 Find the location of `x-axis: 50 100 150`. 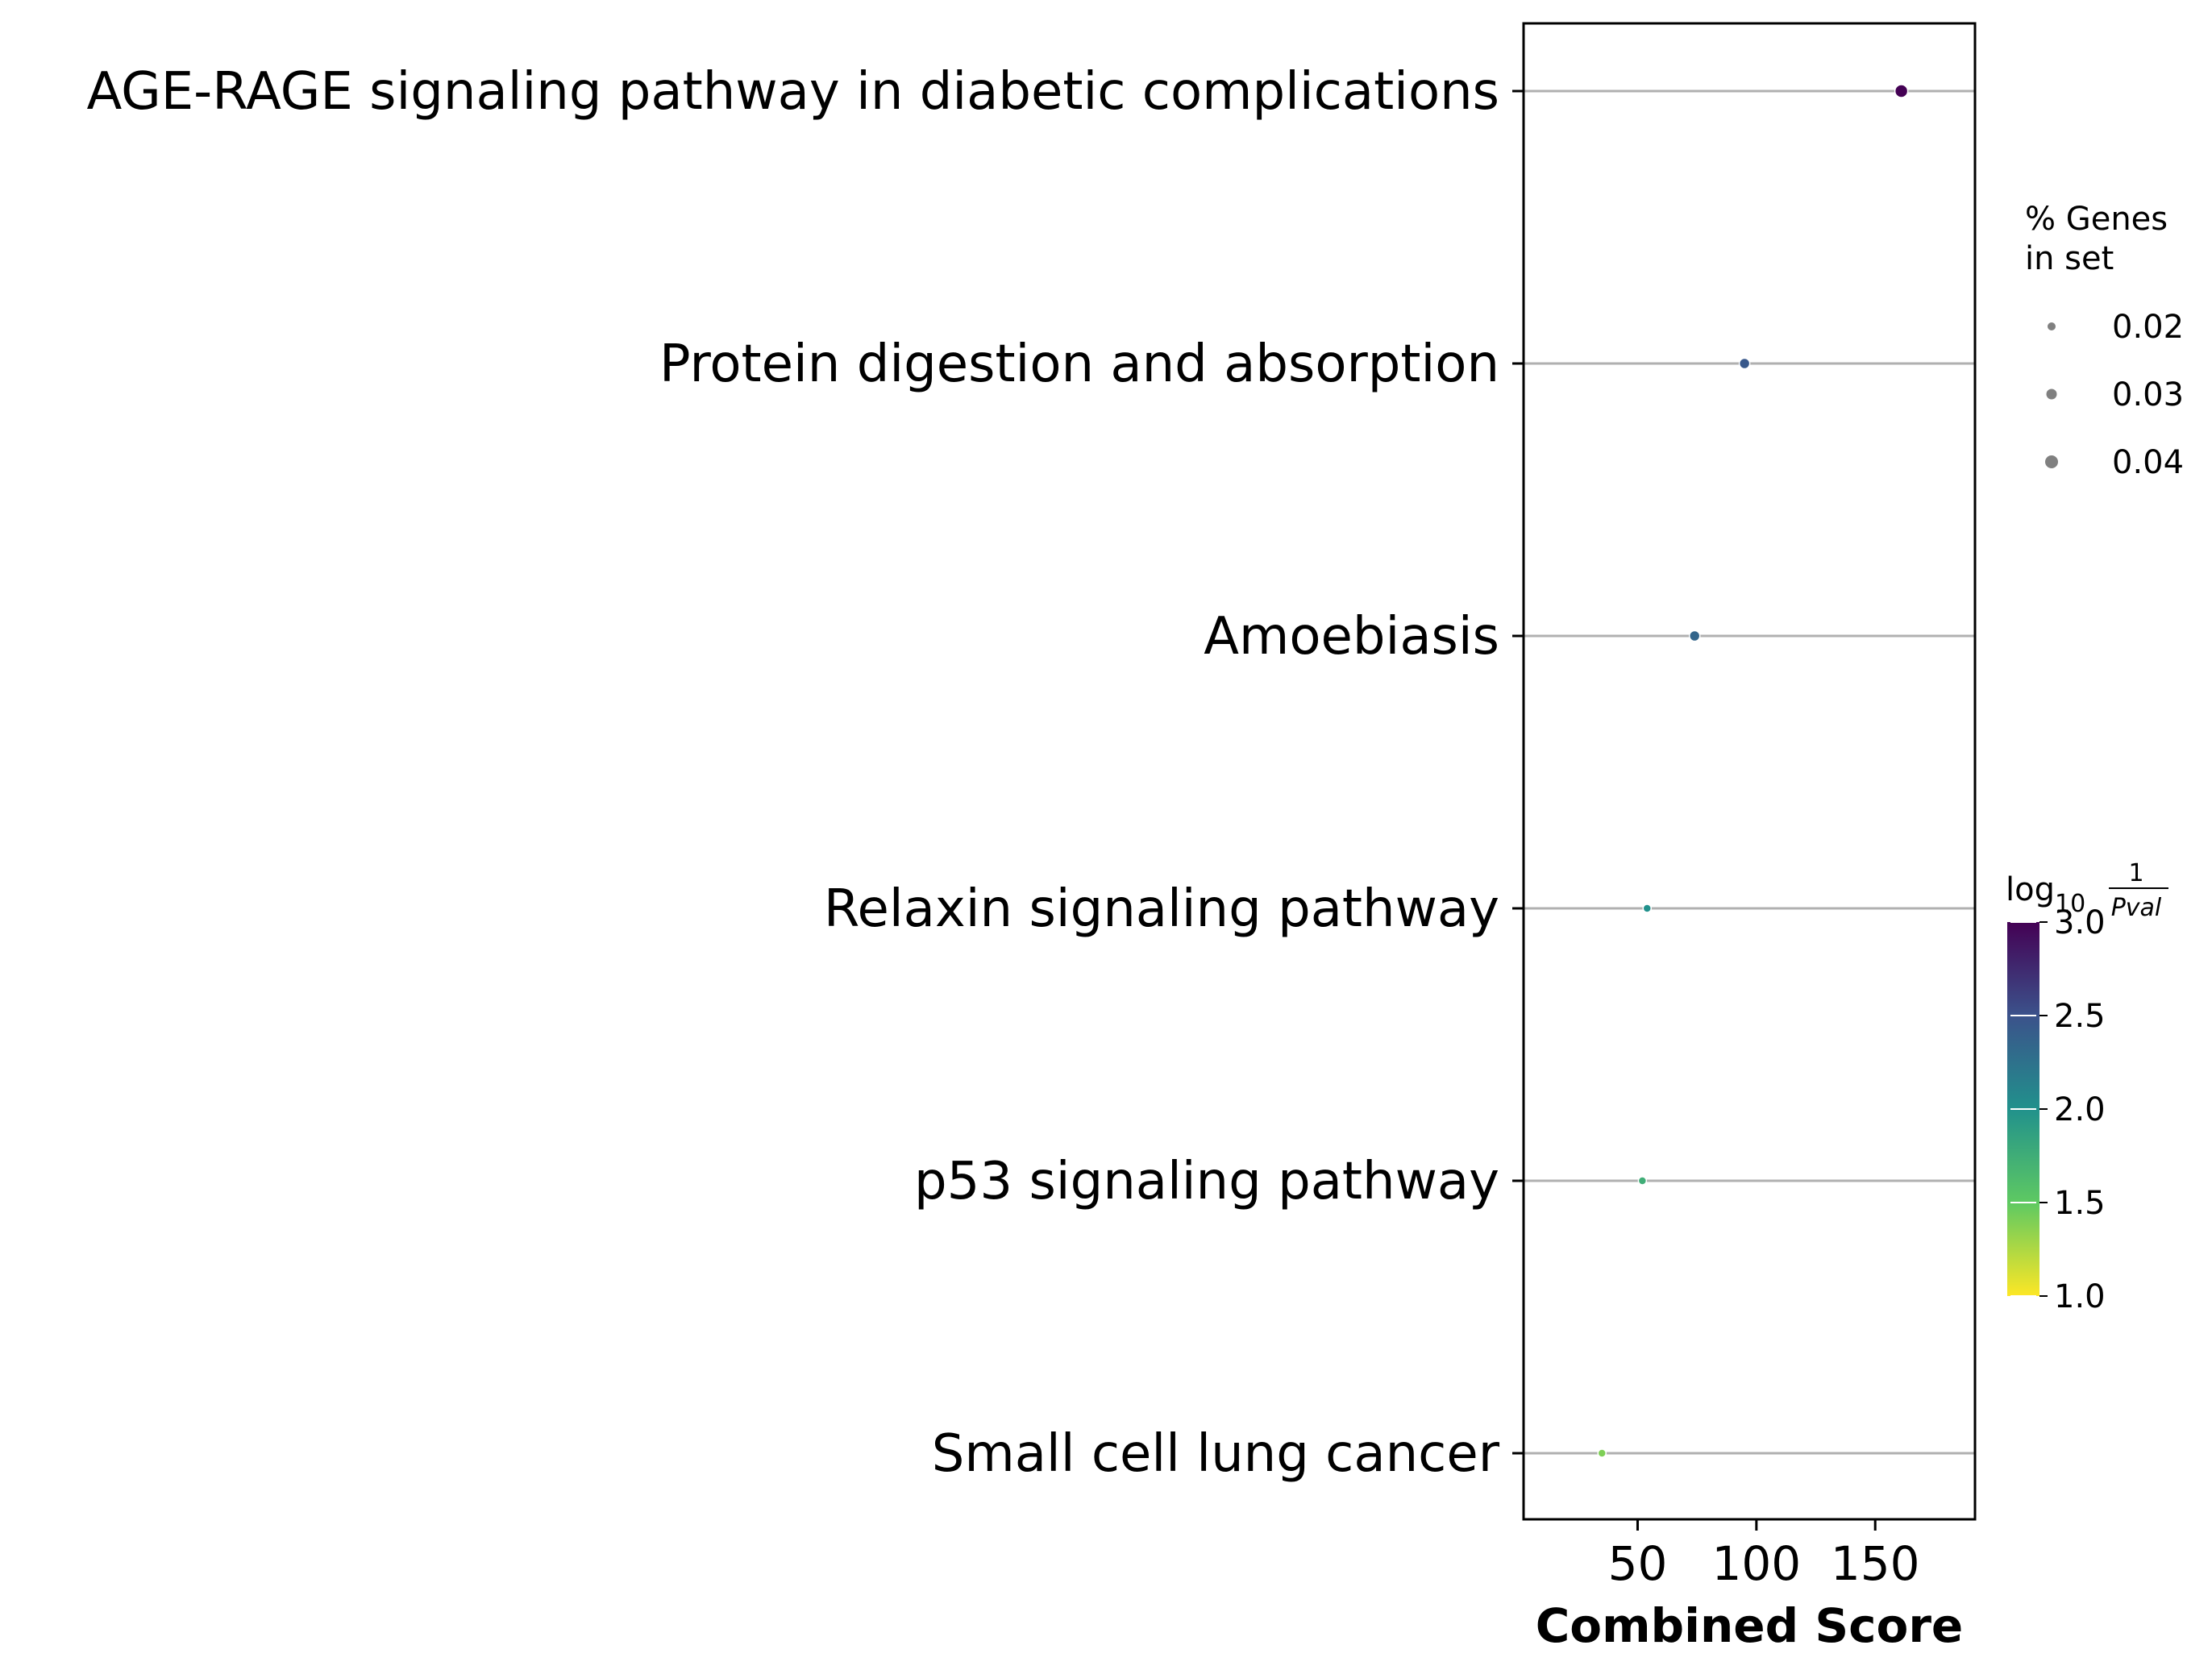

x-axis: 50 100 150 is located at coordinates (1764, 1555).